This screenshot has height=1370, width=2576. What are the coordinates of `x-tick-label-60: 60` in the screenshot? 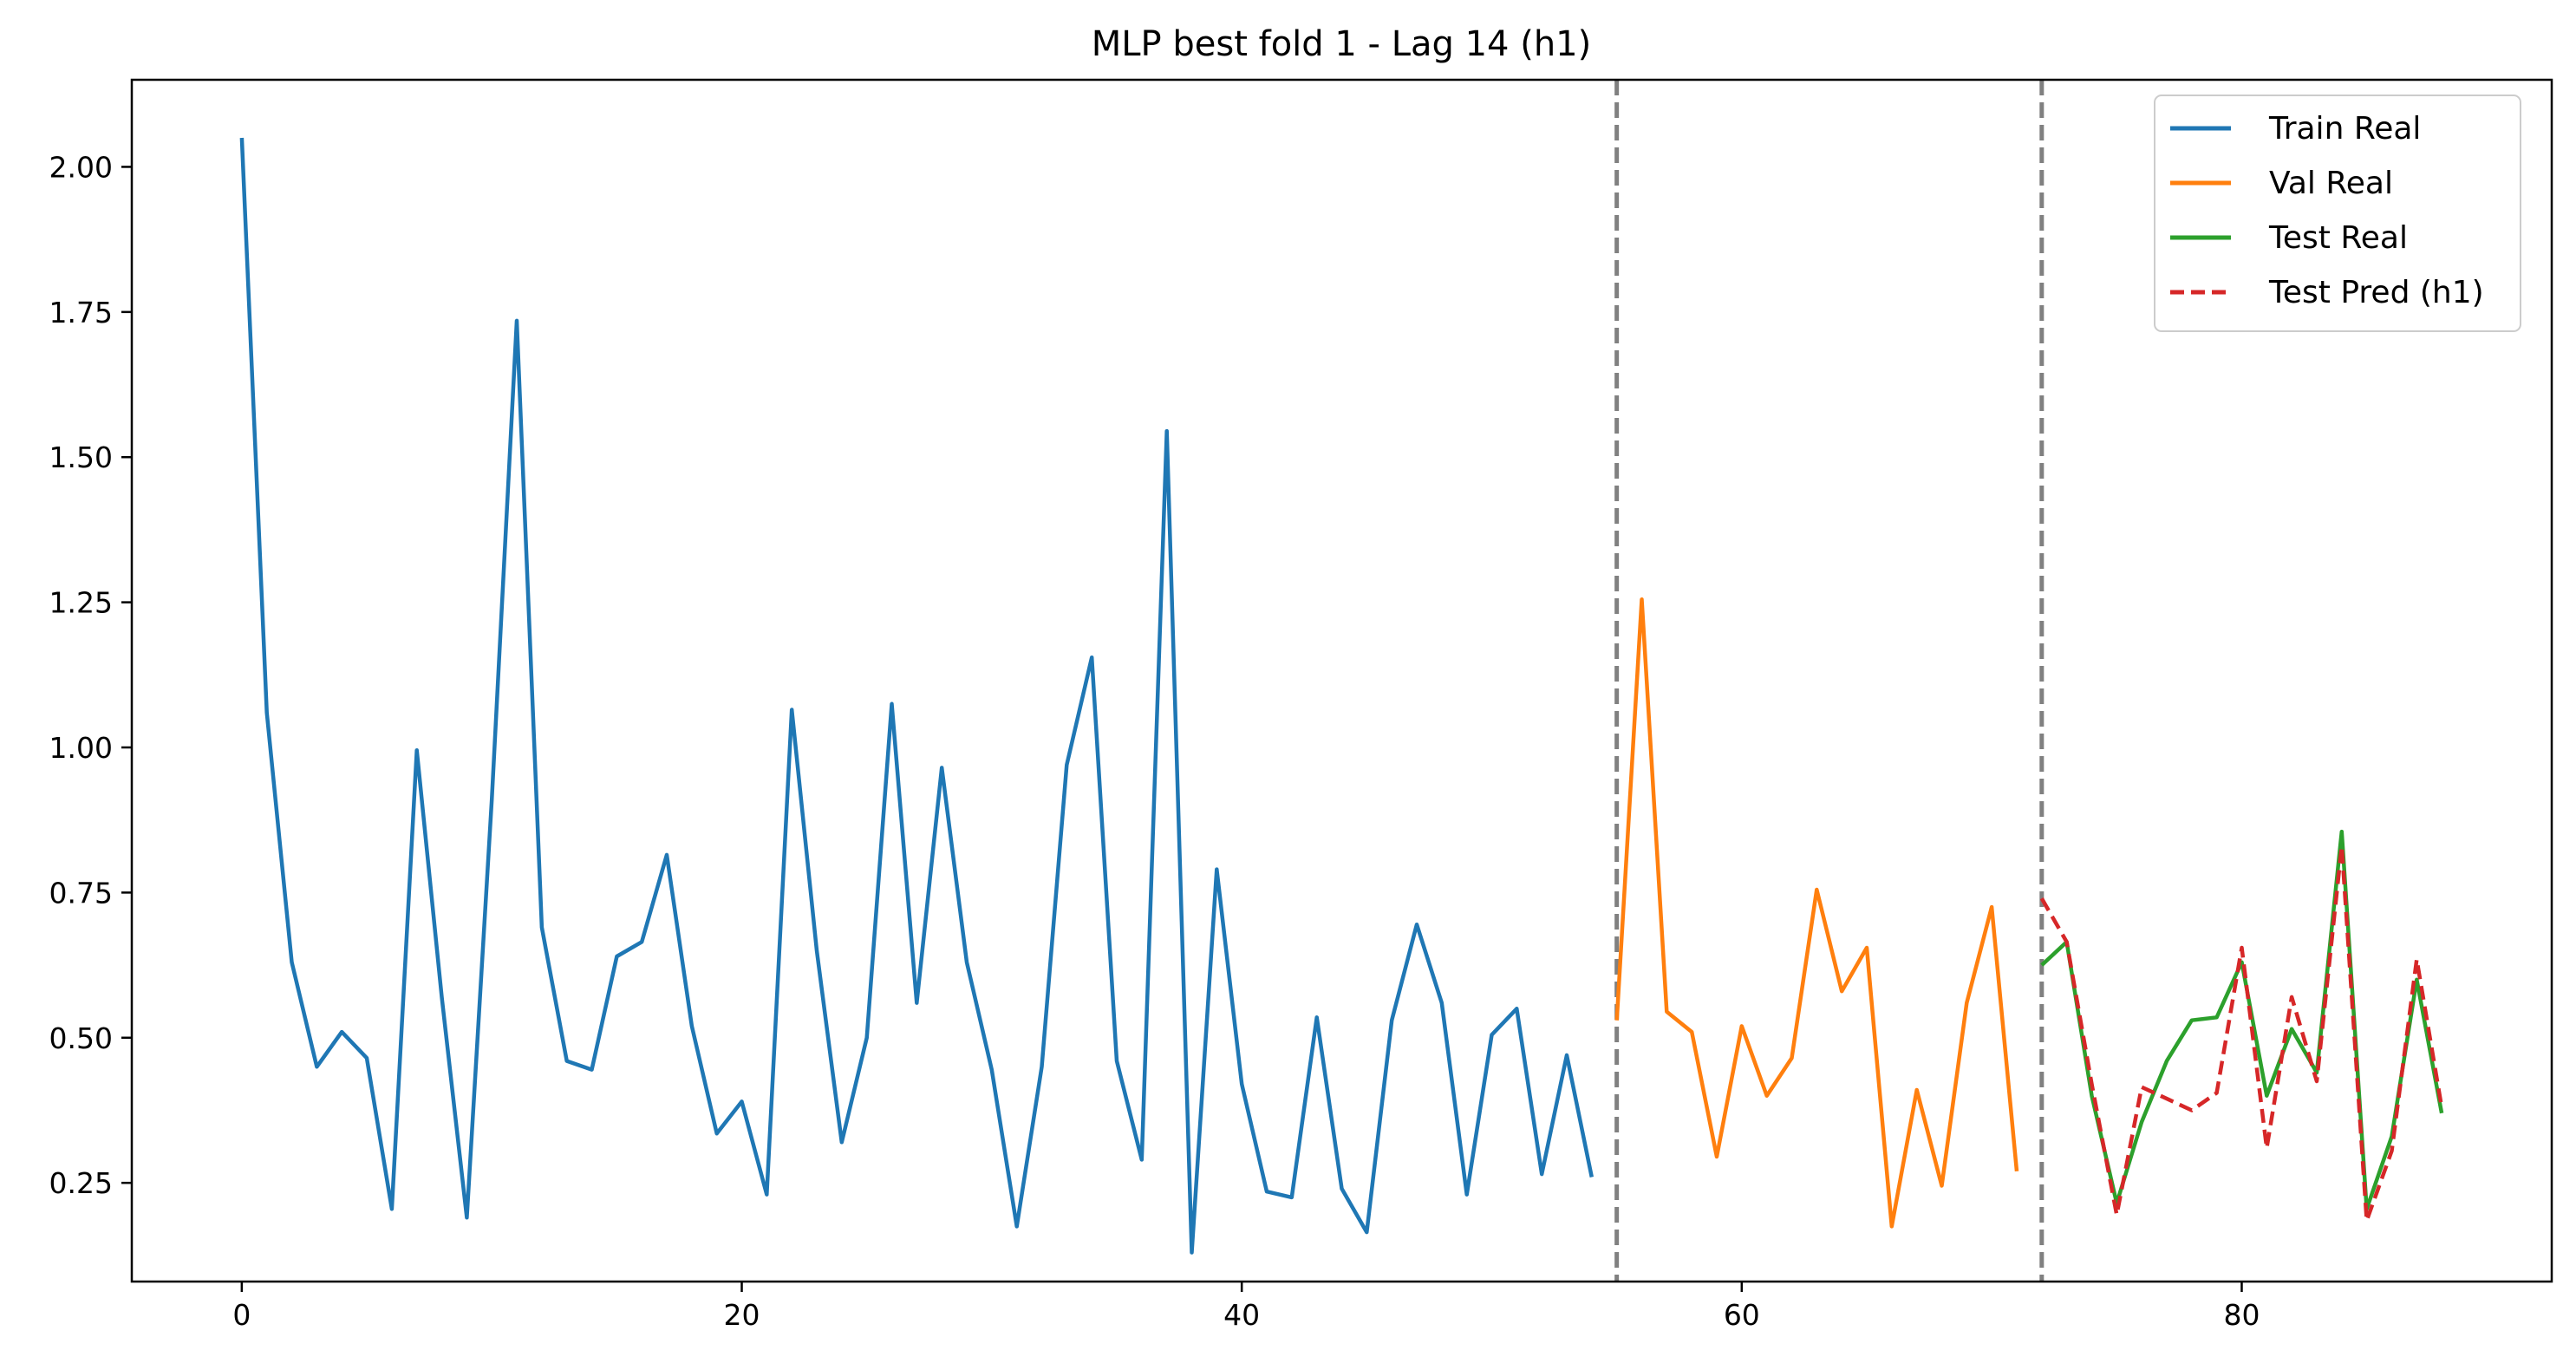 It's located at (1742, 1315).